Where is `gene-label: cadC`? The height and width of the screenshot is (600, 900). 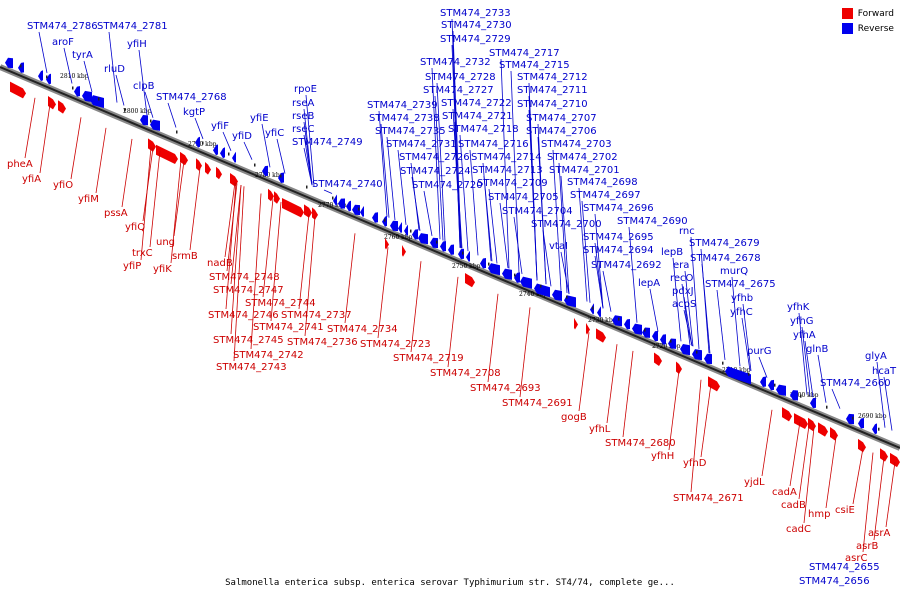 gene-label: cadC is located at coordinates (798, 529).